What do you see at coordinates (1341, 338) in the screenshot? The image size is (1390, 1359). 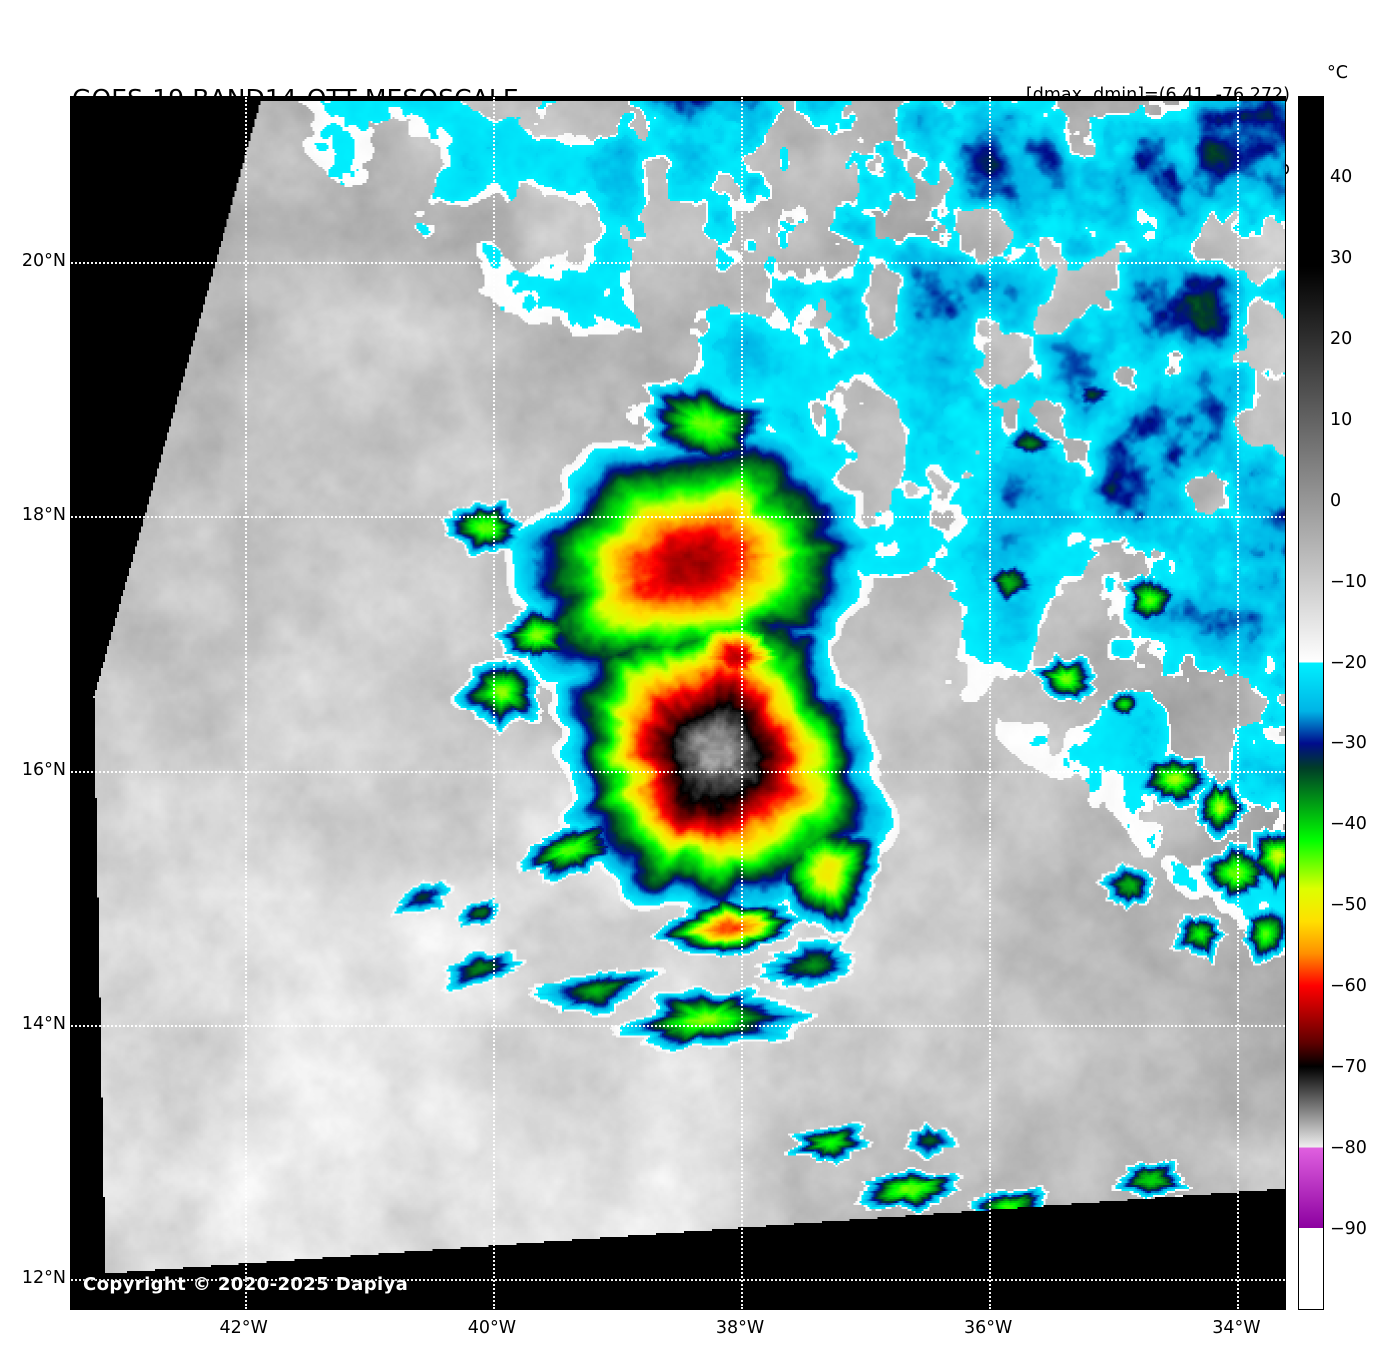 I see `colorbar-tick-label: 20` at bounding box center [1341, 338].